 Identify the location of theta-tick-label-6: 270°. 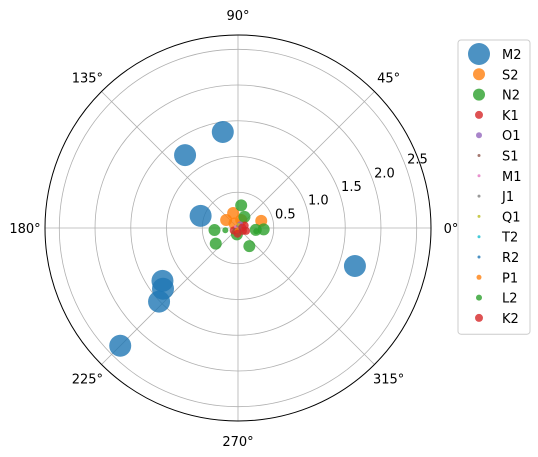
(237, 442).